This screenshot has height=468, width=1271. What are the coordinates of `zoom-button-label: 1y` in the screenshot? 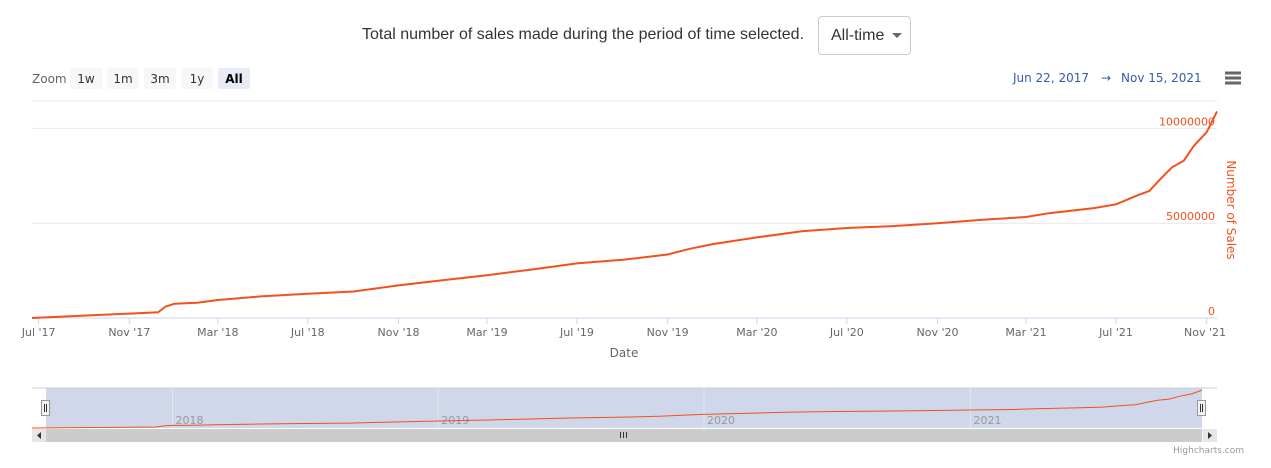 It's located at (197, 79).